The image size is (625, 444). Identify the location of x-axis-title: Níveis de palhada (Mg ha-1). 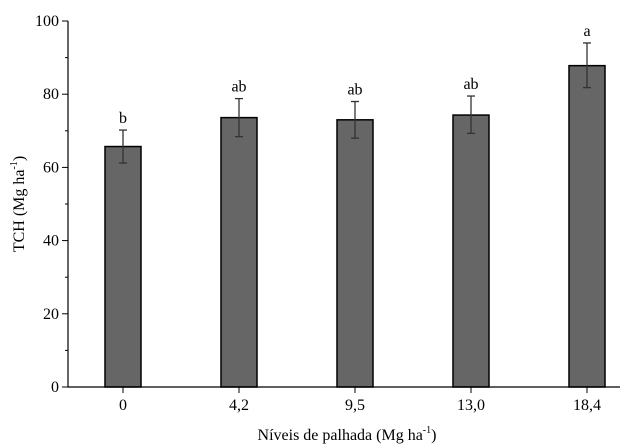
(347, 434).